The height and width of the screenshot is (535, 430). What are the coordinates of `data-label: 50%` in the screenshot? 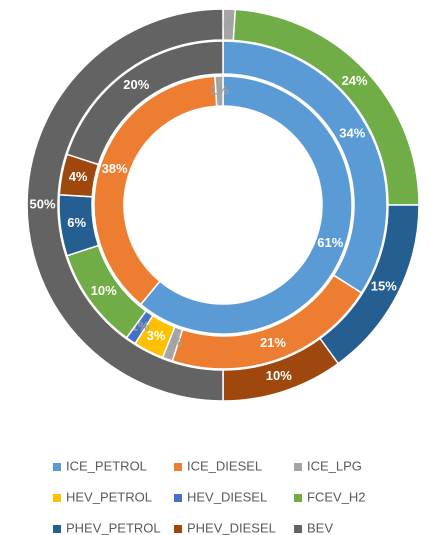 It's located at (42, 203).